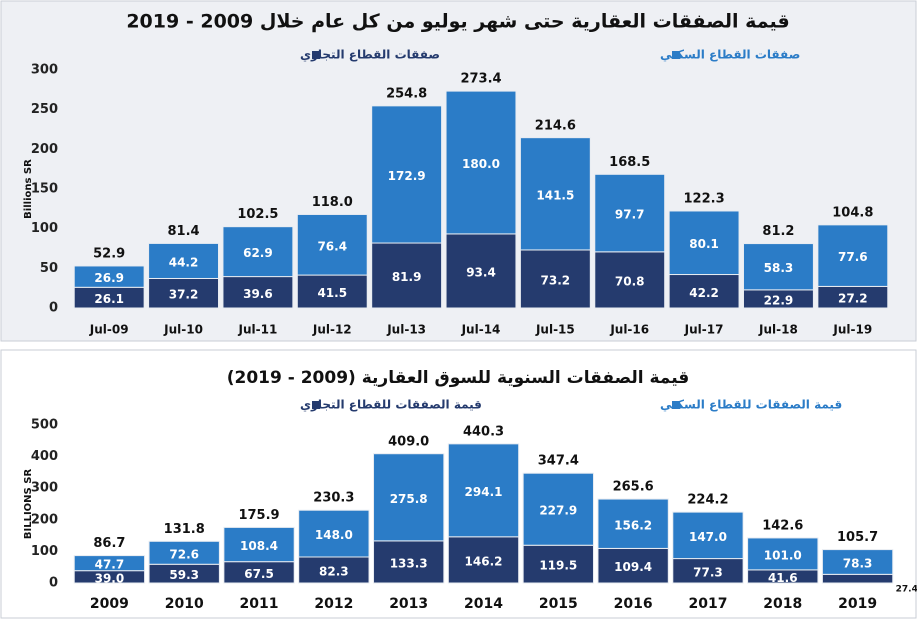 The image size is (917, 620). Describe the element at coordinates (408, 441) in the screenshot. I see `total-label: 409.0` at that location.